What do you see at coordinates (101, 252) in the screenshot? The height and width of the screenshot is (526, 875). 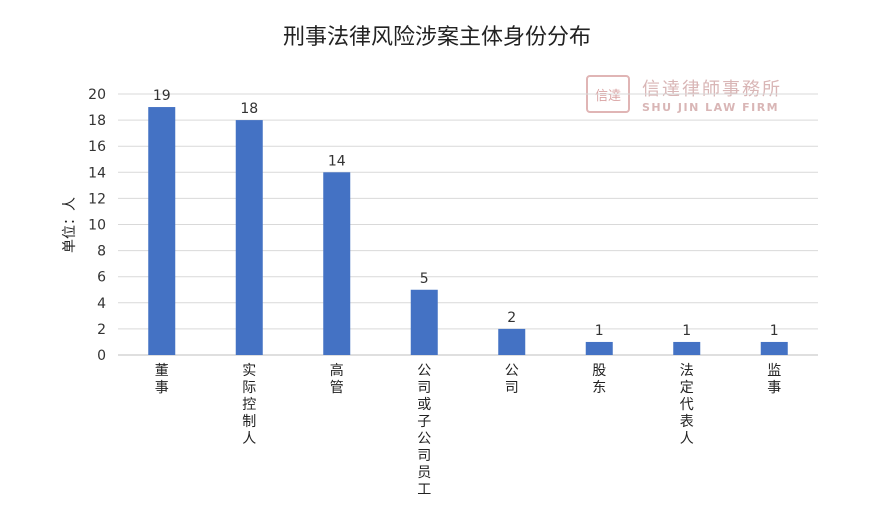 I see `y-tick-label: 8` at bounding box center [101, 252].